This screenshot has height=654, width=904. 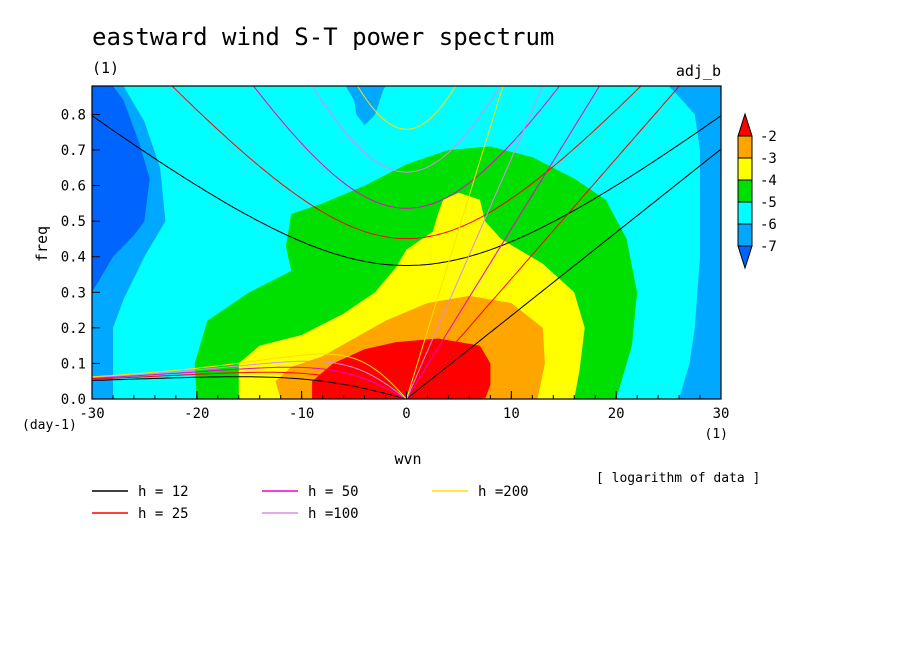 I want to click on curve-gravity-h100, so click(x=406, y=129).